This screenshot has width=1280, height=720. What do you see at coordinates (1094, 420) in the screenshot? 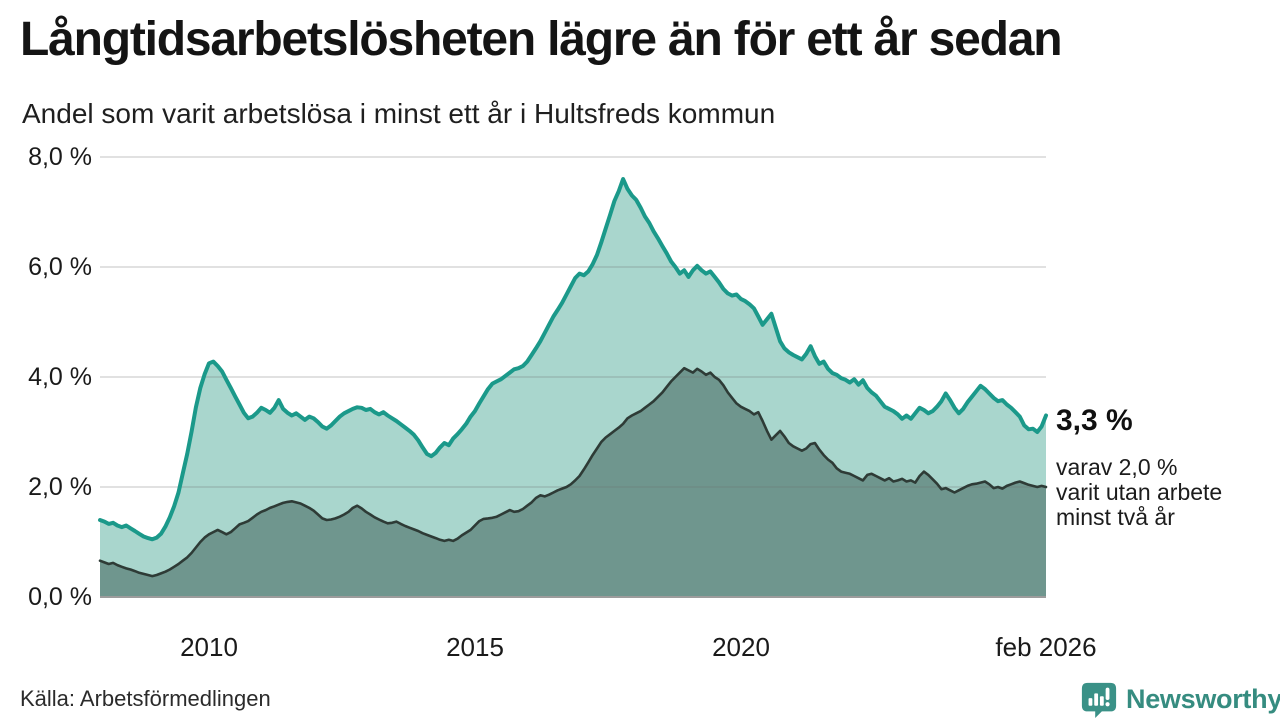
I see `latest-value-label: 3,3 %` at bounding box center [1094, 420].